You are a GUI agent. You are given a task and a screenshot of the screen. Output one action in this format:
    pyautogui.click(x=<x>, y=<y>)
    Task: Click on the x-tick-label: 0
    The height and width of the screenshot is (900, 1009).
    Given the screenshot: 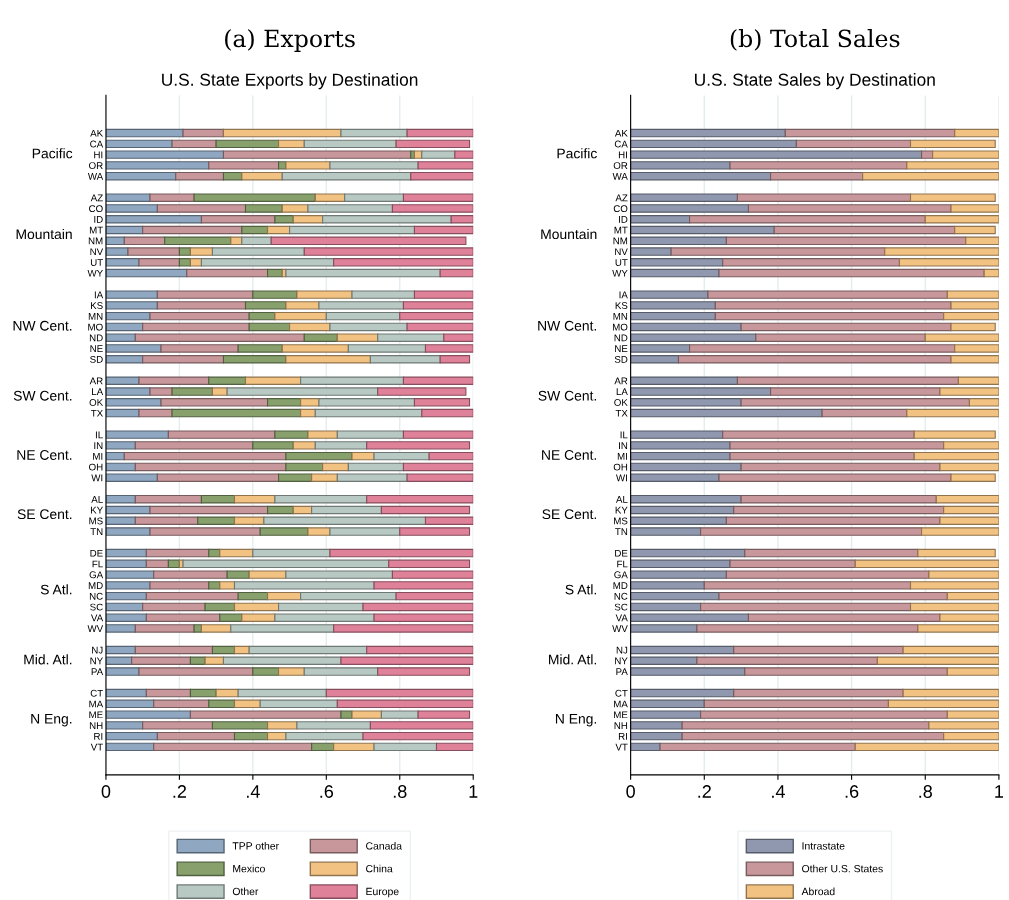 What is the action you would take?
    pyautogui.click(x=630, y=791)
    